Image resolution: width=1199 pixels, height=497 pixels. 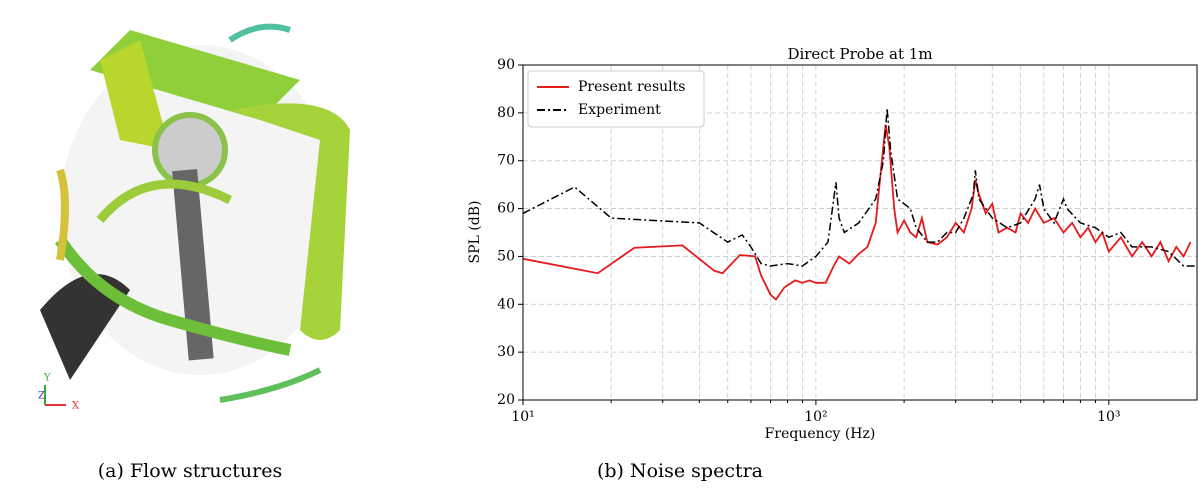 I want to click on y-axis-label: SPL (dB), so click(x=475, y=232).